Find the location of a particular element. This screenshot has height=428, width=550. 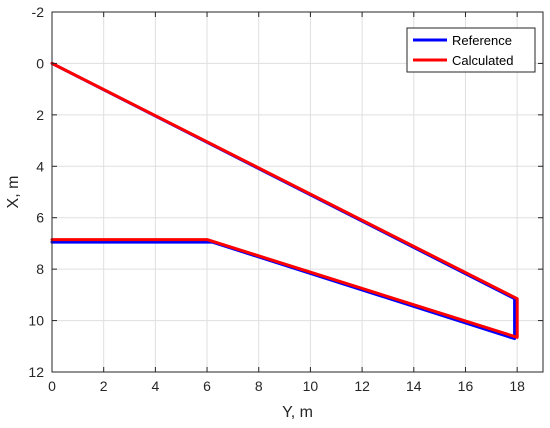

y-tick-label: 12 is located at coordinates (36, 372).